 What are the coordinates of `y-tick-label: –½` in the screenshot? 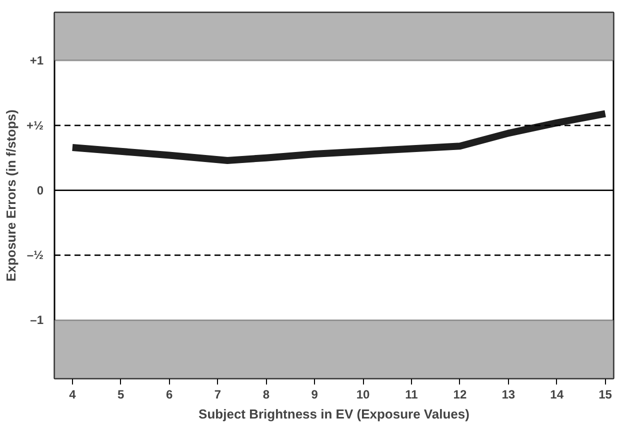 It's located at (35, 255).